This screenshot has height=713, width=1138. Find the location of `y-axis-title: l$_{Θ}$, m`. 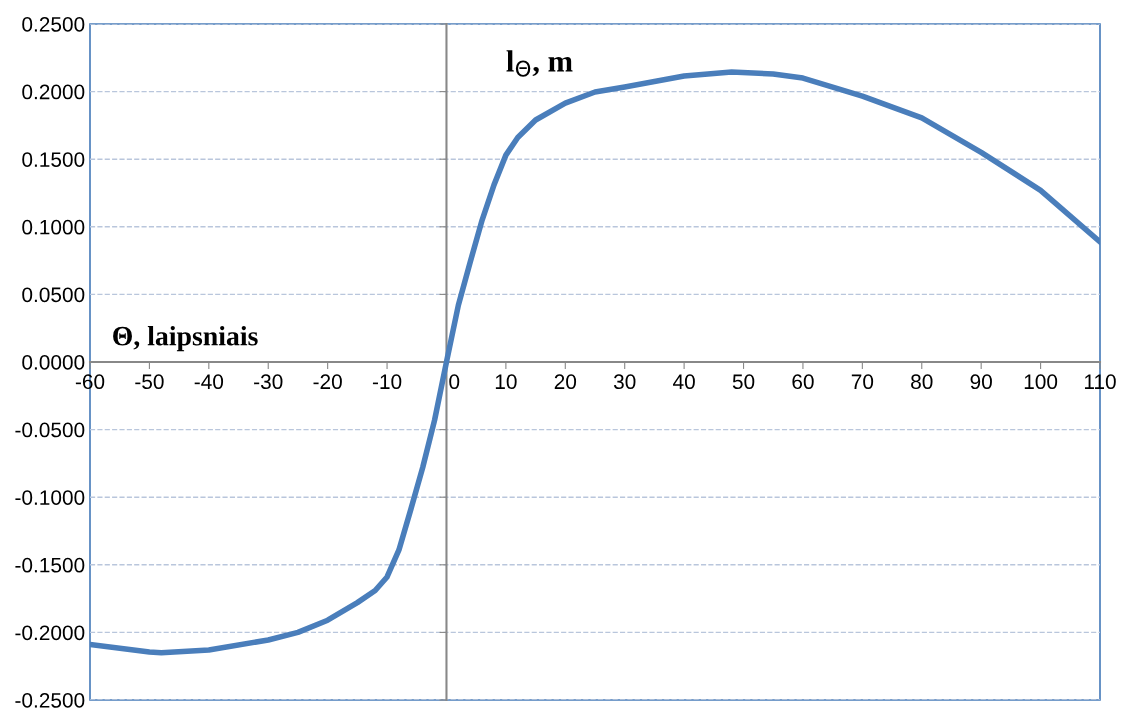

y-axis-title: l$_{Θ}$, m is located at coordinates (539, 63).